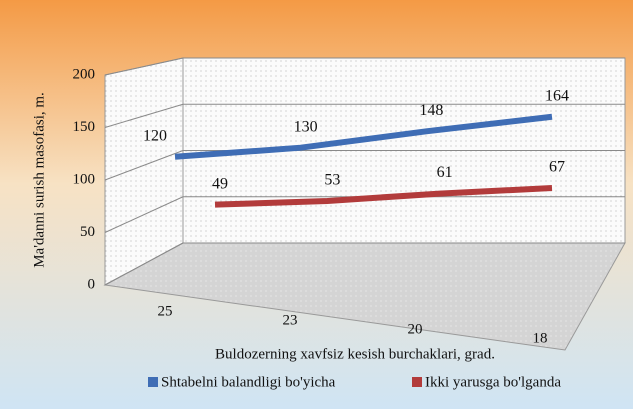 The height and width of the screenshot is (409, 633). Describe the element at coordinates (39, 180) in the screenshot. I see `y-axis-title: Ma'danni surish masofasi, m.` at that location.